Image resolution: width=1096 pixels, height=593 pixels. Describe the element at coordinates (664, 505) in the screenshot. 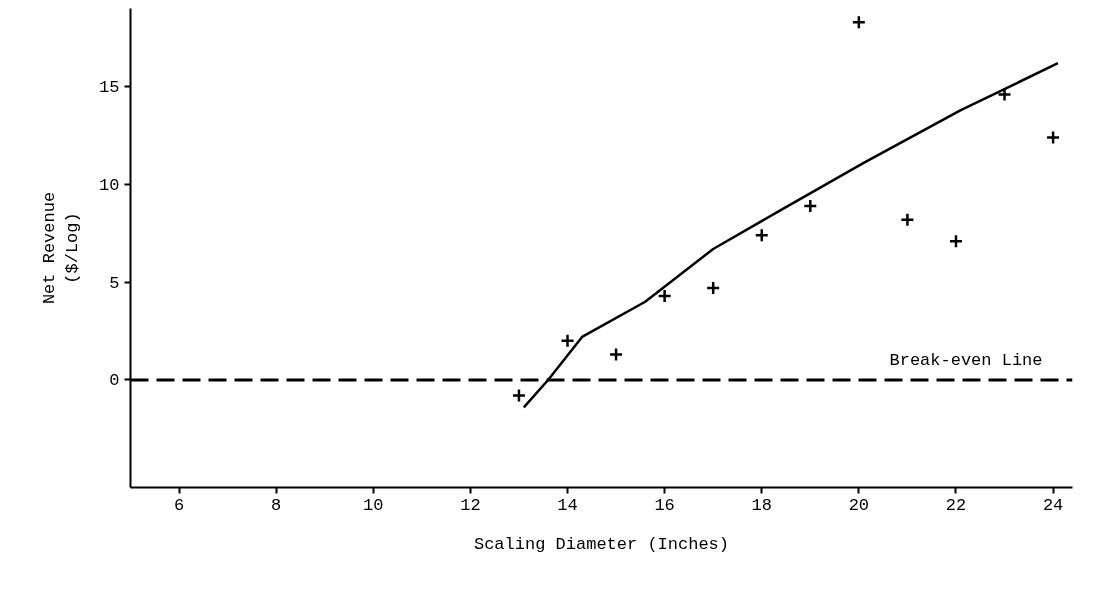

I see `x-tick-label: 16` at that location.